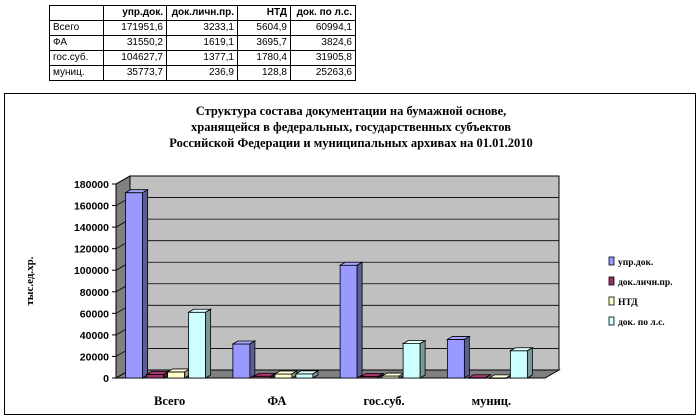 The width and height of the screenshot is (700, 418). I want to click on table-cell: 3233,1, so click(202, 28).